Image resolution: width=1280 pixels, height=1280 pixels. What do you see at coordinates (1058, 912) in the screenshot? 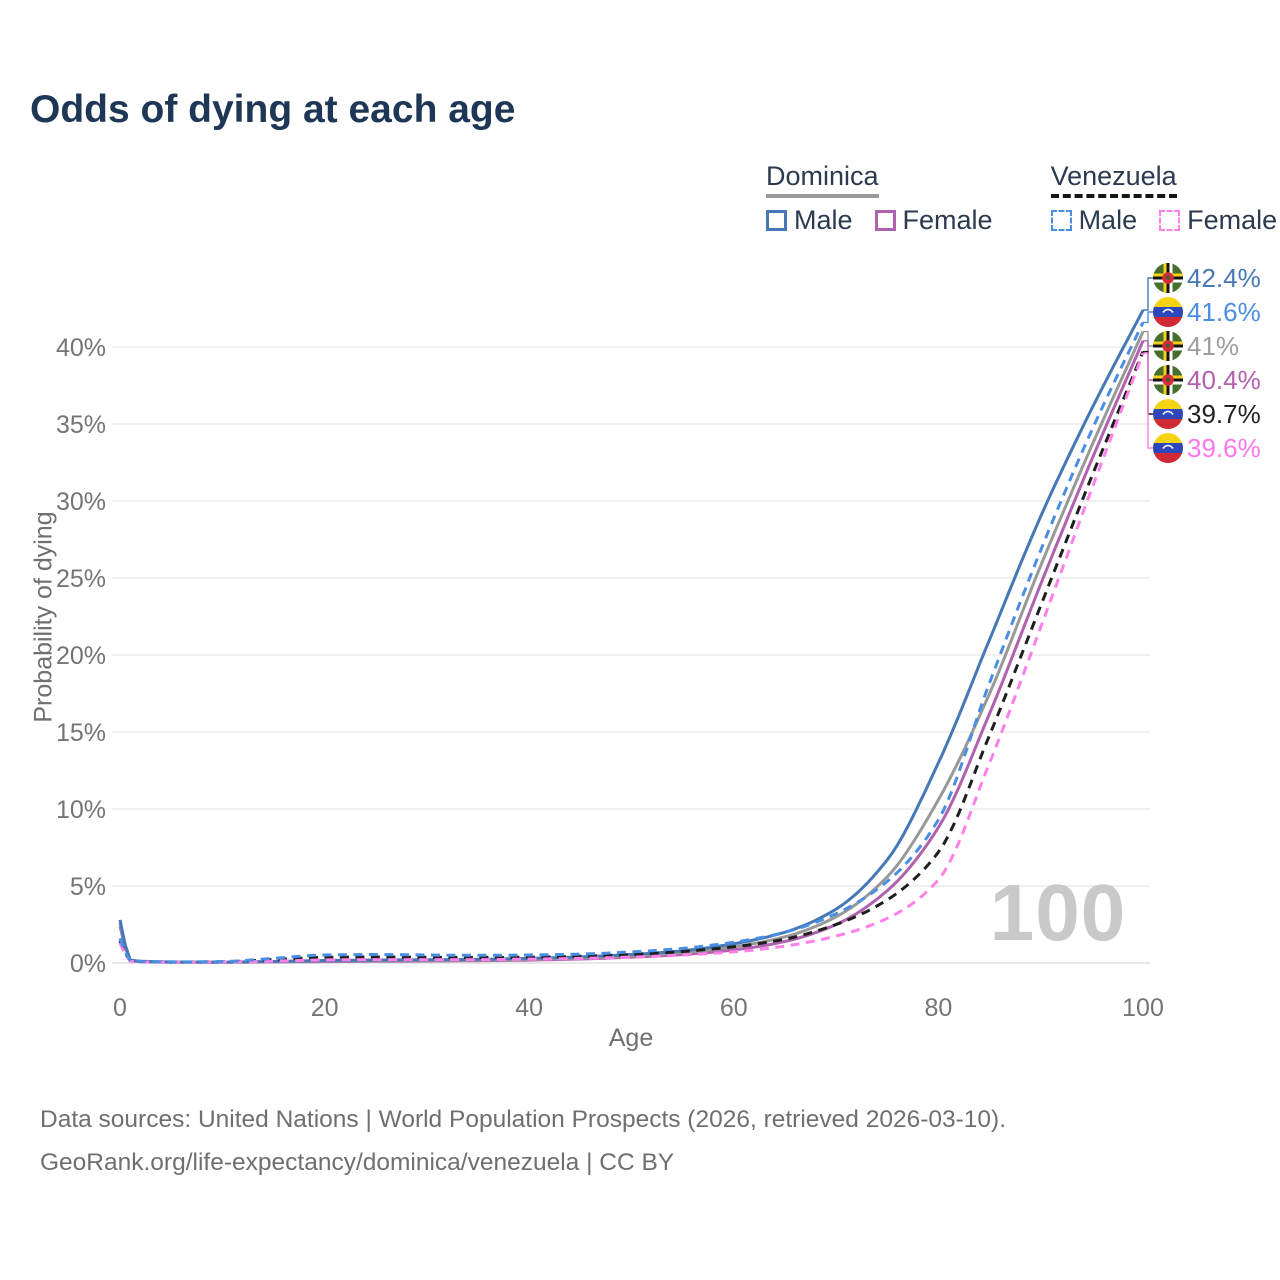
I see `age-counter-watermark: 100` at bounding box center [1058, 912].